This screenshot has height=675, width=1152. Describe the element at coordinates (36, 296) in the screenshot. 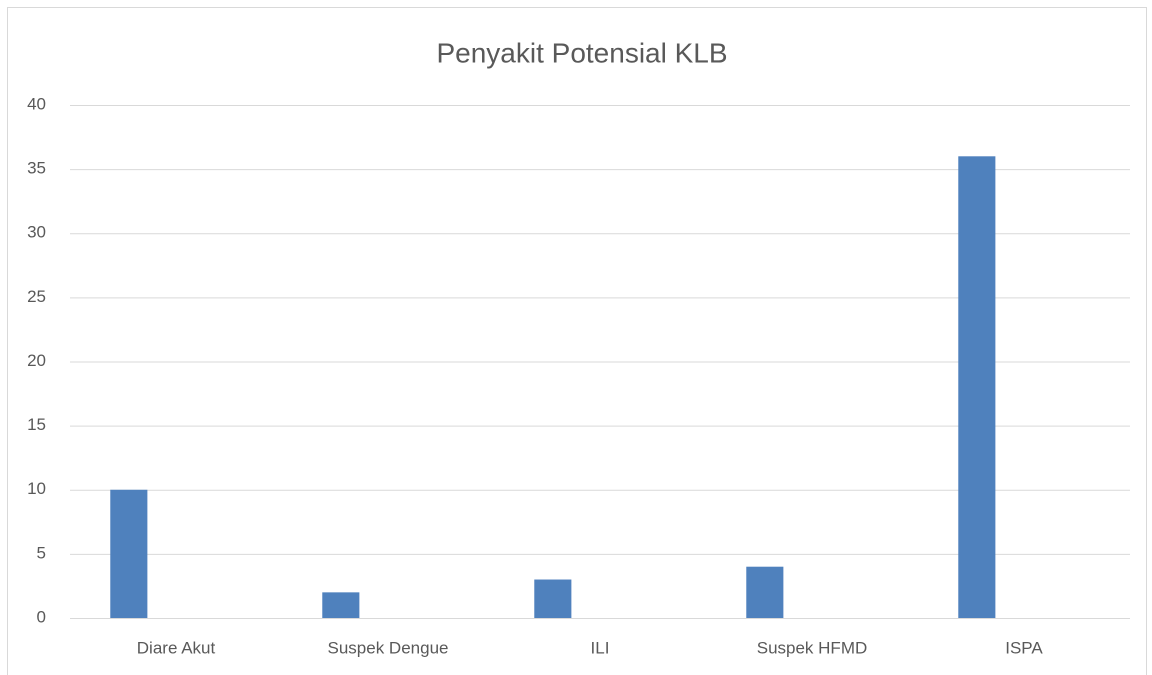

I see `y-tick-label: 25` at that location.